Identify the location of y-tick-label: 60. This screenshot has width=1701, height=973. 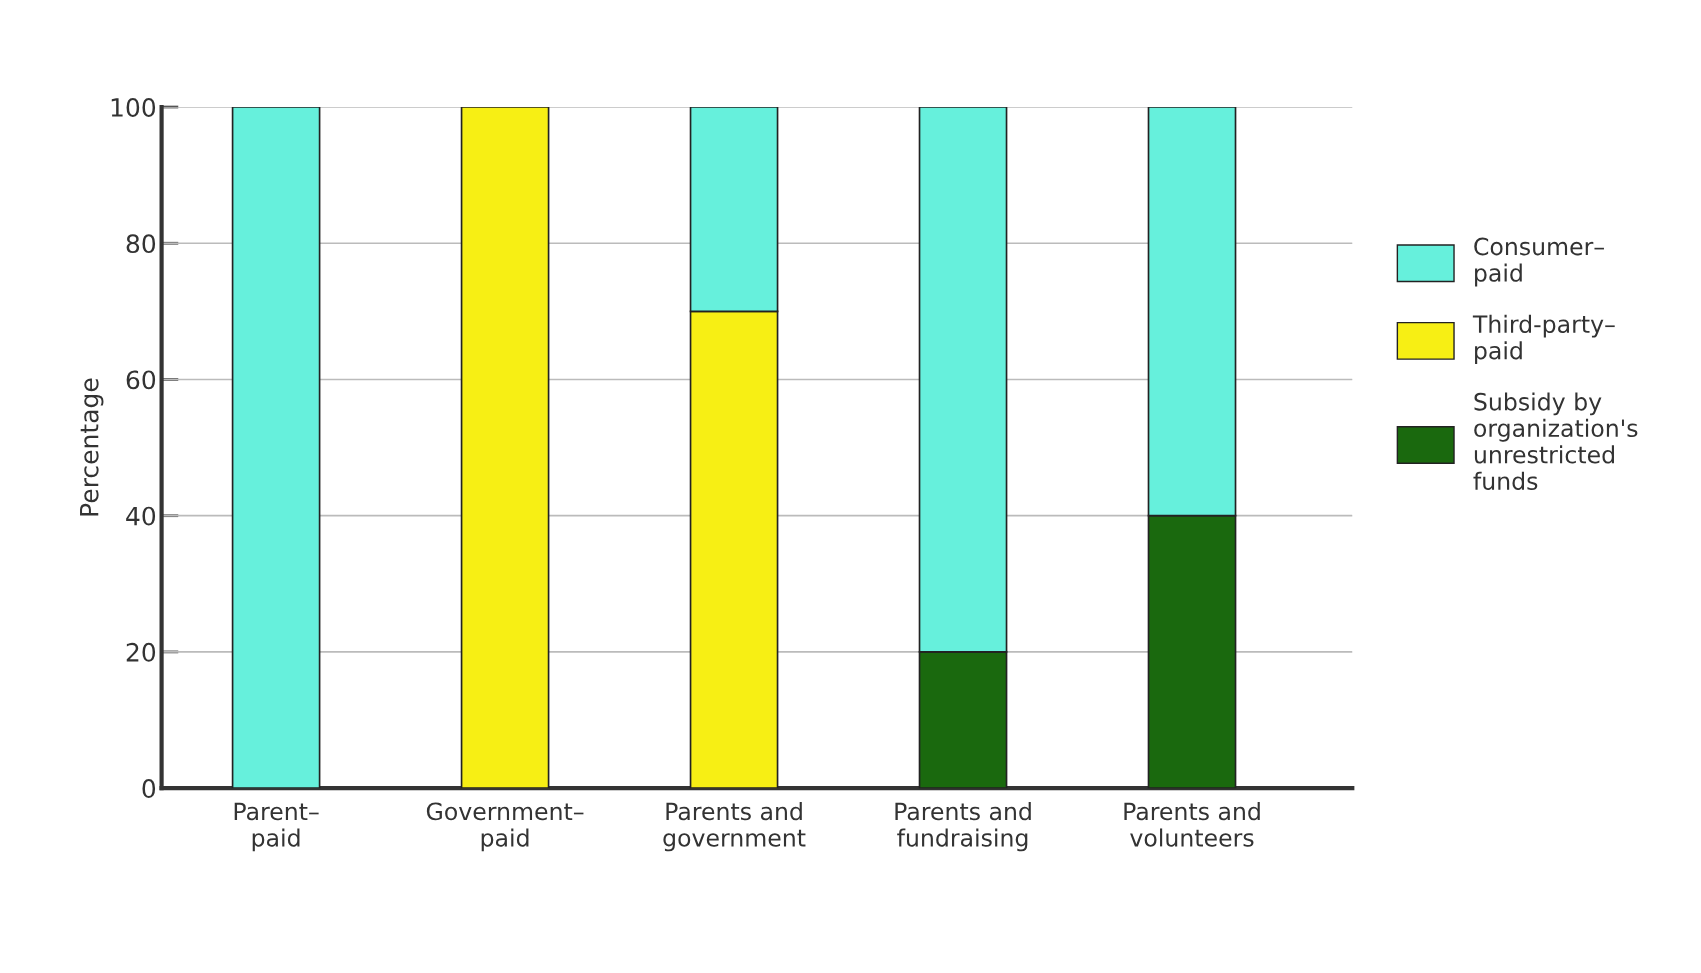
(141, 380).